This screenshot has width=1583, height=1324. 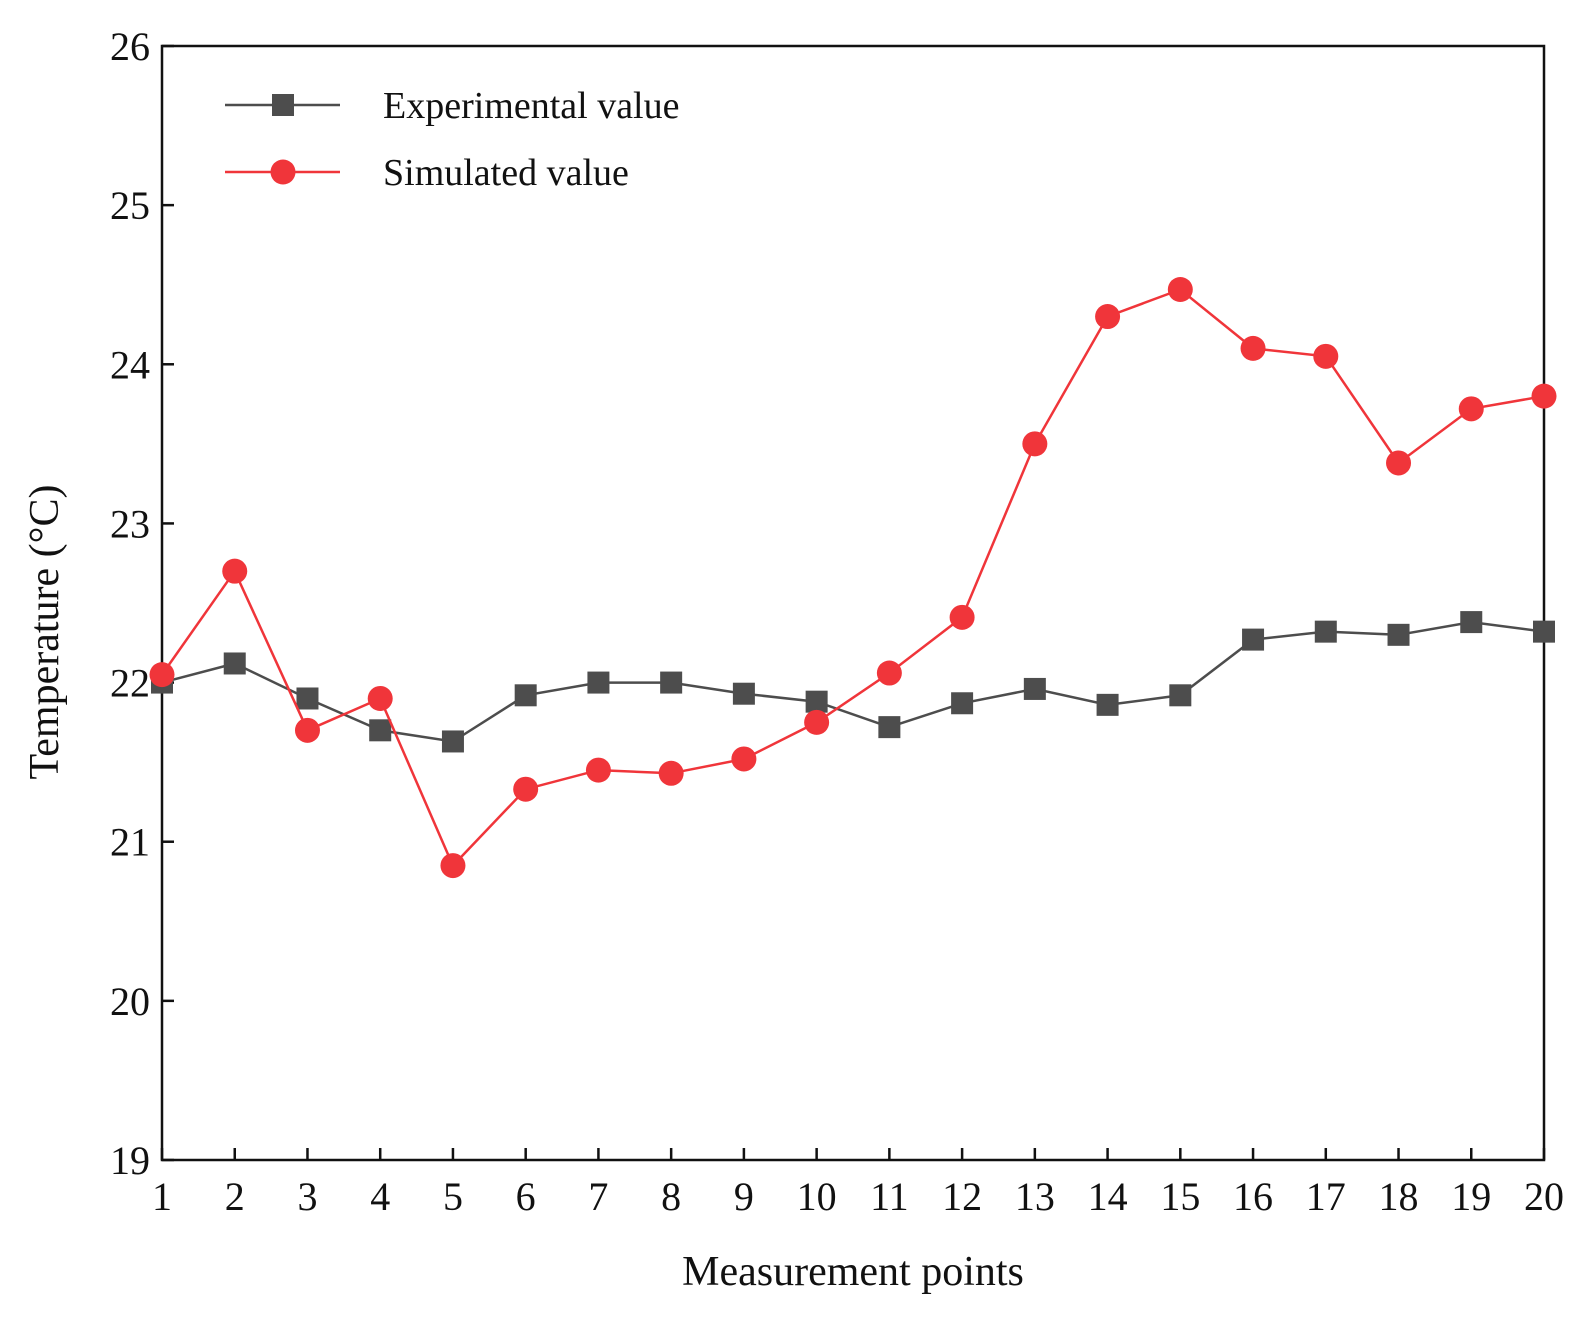 I want to click on series-experimental, so click(x=853, y=682).